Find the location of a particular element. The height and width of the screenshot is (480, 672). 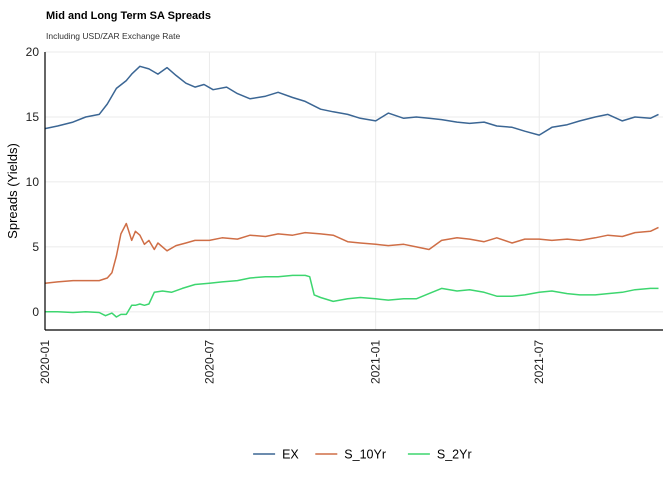

legend: EX S_10Yr S_2Yr is located at coordinates (362, 455).